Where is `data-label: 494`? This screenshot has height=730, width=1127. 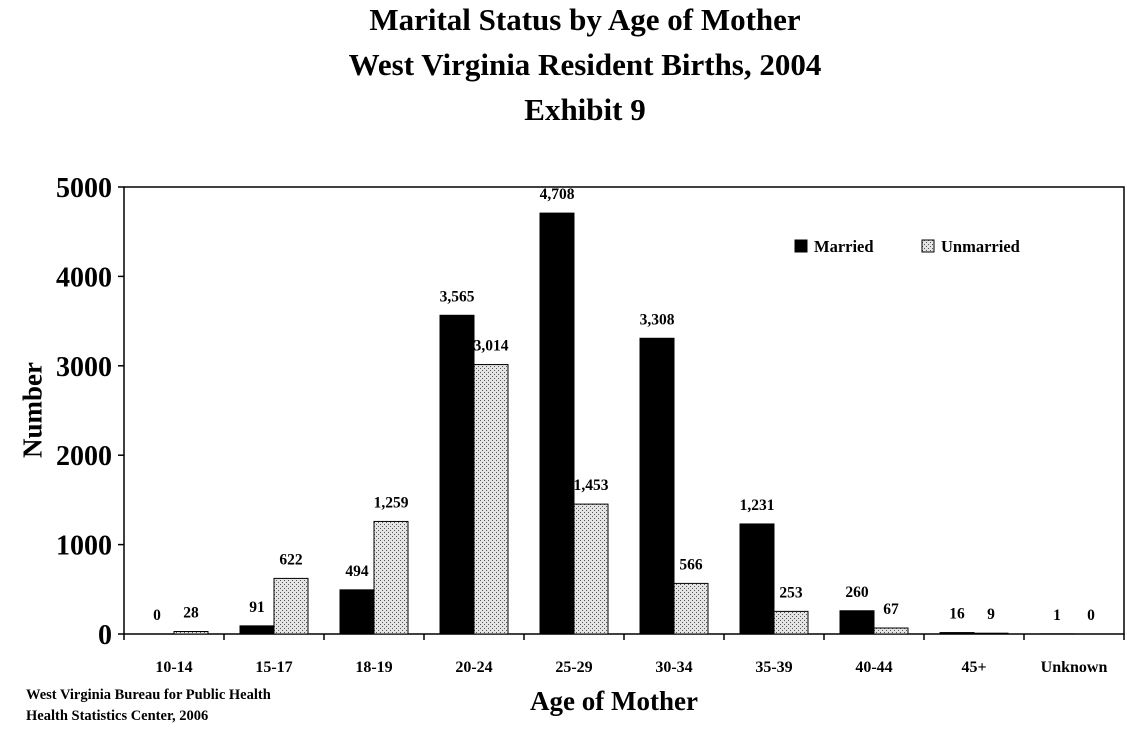 data-label: 494 is located at coordinates (357, 571).